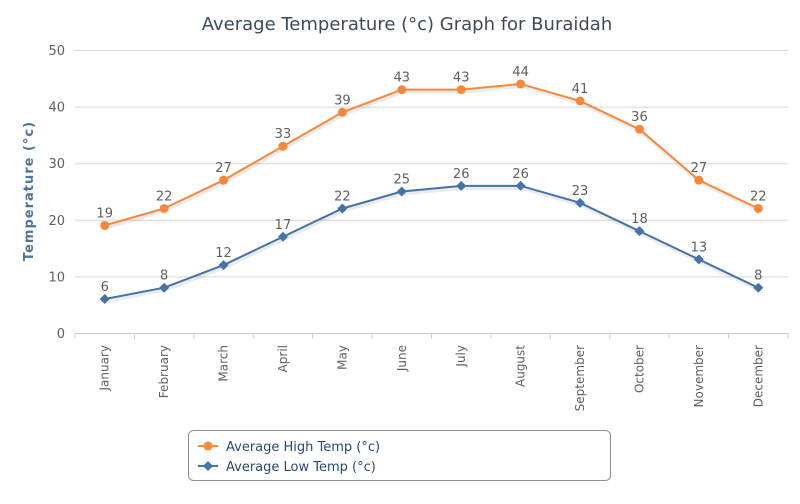 The image size is (800, 504). What do you see at coordinates (699, 247) in the screenshot?
I see `data-label: 13` at bounding box center [699, 247].